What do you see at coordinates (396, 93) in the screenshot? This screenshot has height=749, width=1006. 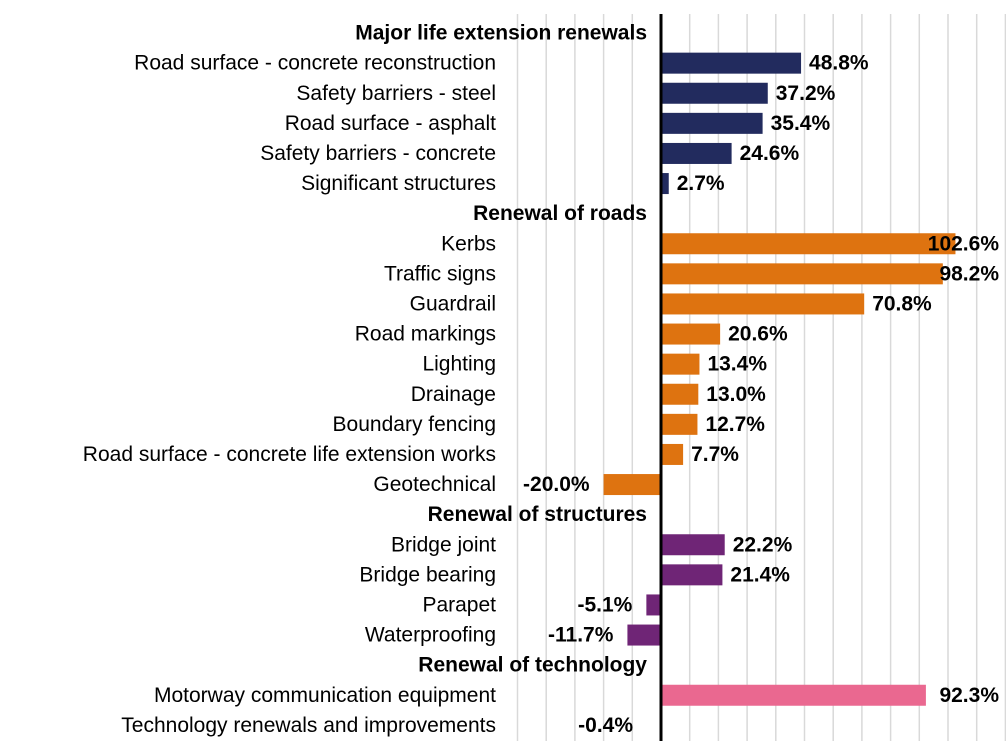 I see `category-label: Safety barriers - steel` at bounding box center [396, 93].